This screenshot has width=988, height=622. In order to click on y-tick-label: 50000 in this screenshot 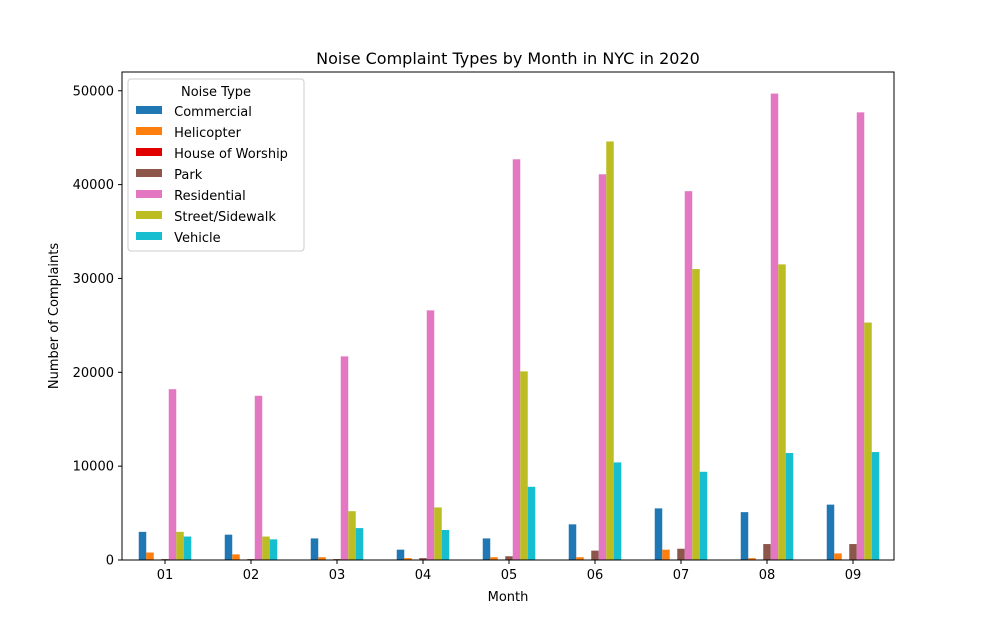, I will do `click(93, 91)`.